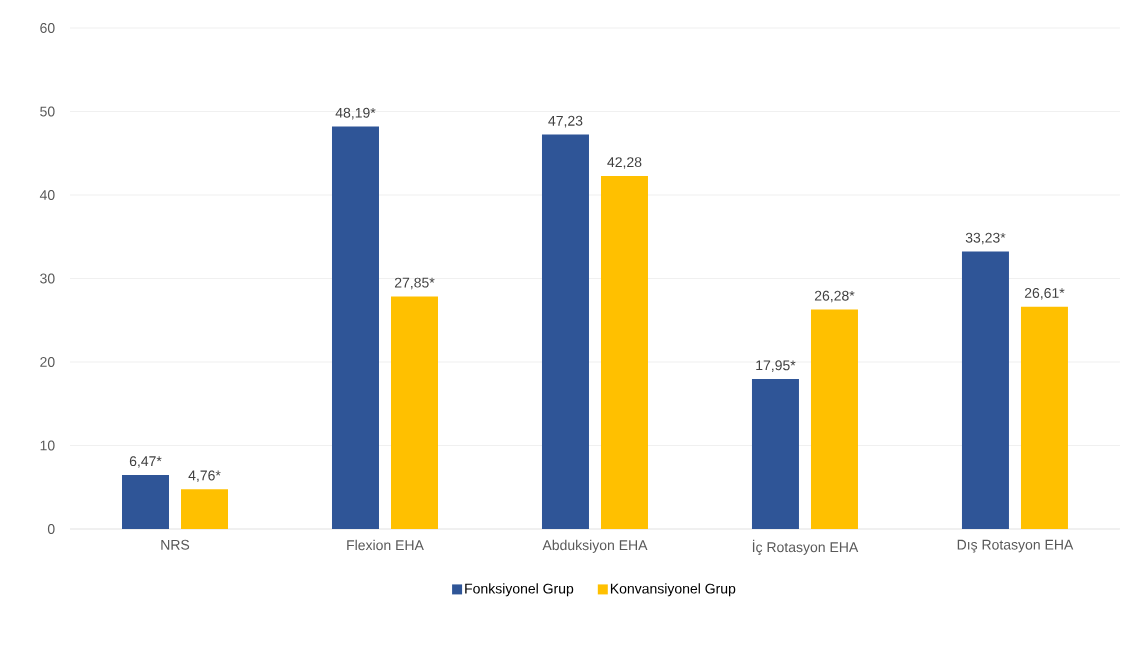 The image size is (1143, 655). What do you see at coordinates (805, 547) in the screenshot?
I see `x-tick-label: İç Rotasyon EHA` at bounding box center [805, 547].